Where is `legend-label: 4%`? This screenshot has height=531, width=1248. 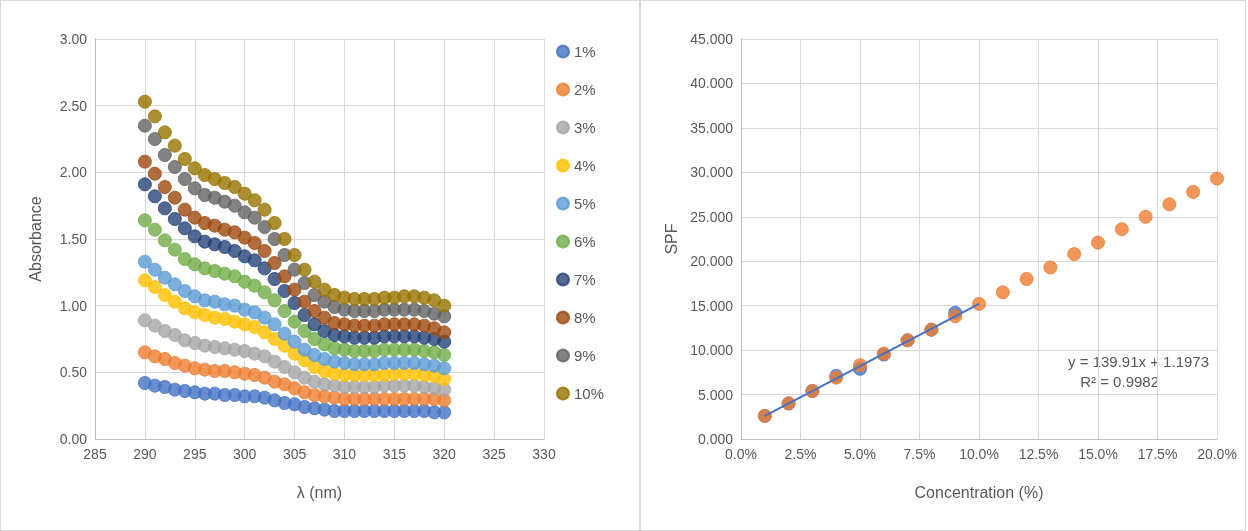 legend-label: 4% is located at coordinates (584, 165).